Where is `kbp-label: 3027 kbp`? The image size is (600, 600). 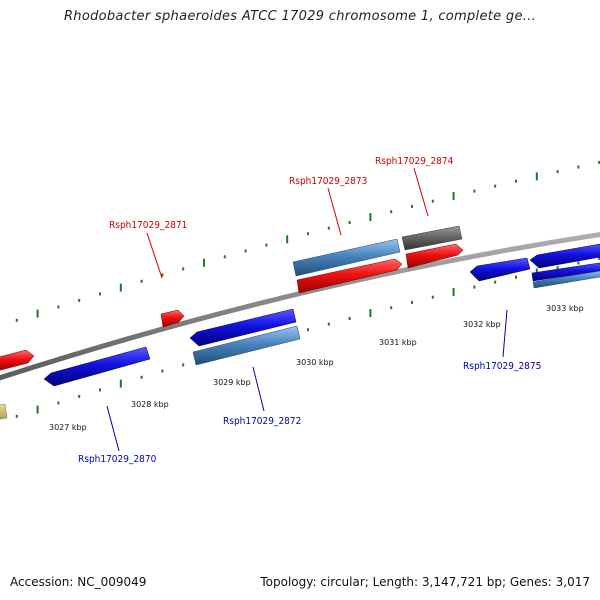 kbp-label: 3027 kbp is located at coordinates (68, 427).